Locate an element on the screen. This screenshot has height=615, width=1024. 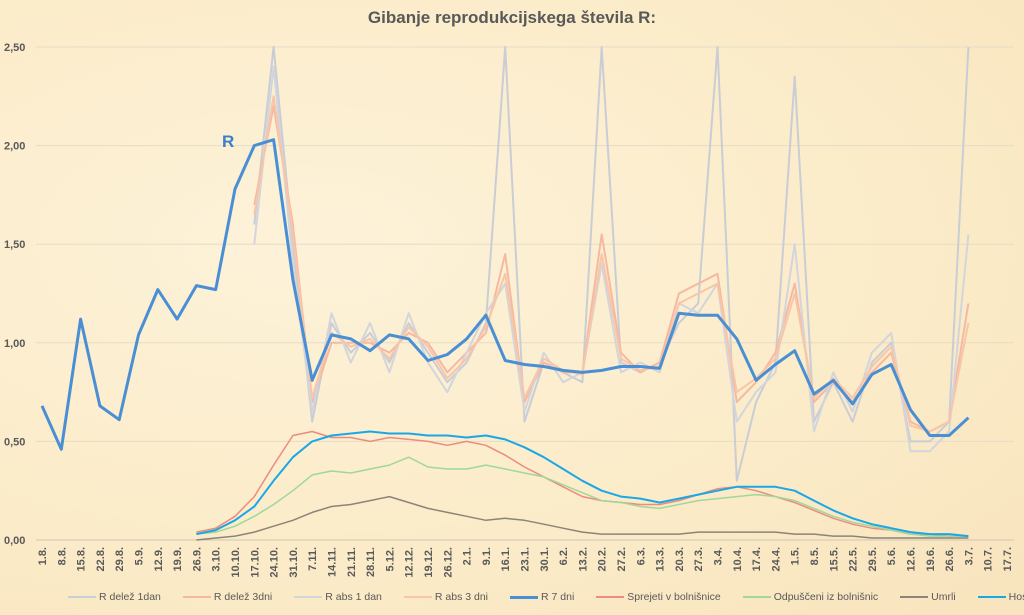
x-tick-label: 26.12. is located at coordinates (448, 562).